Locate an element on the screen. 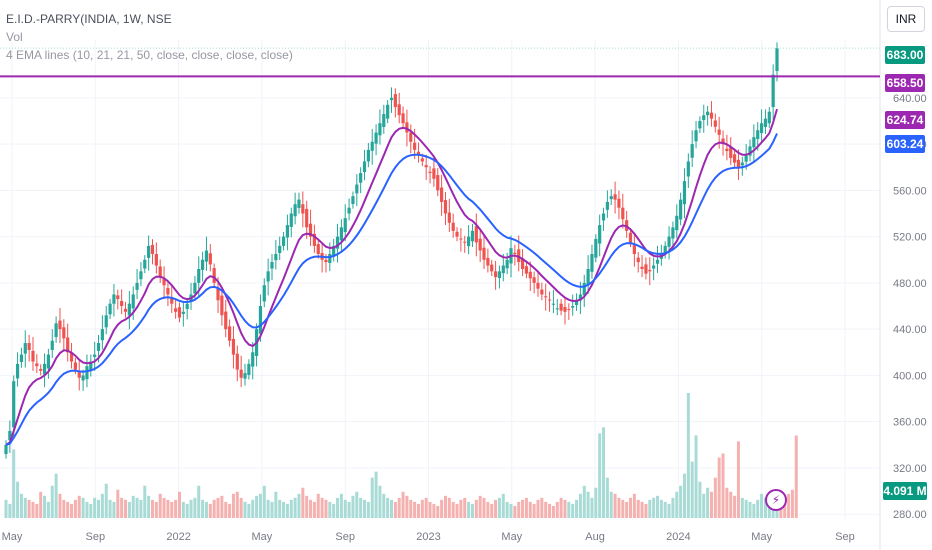 The image size is (932, 550). volume-legend-label: Vol is located at coordinates (14, 37).